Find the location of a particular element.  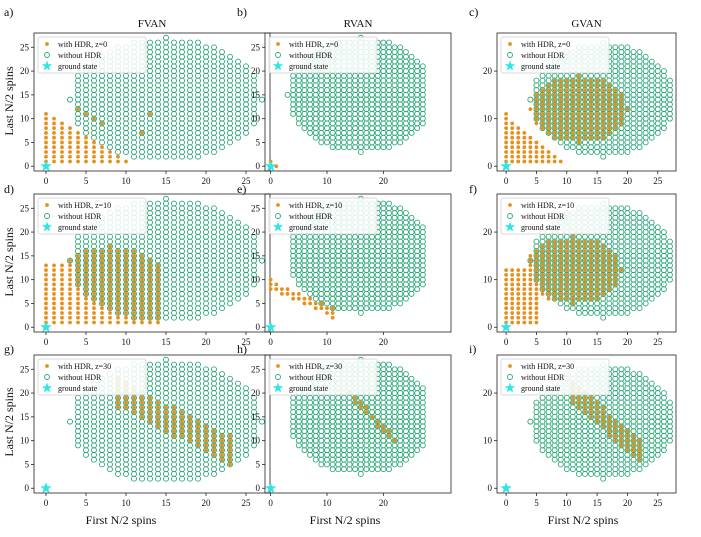

legend-hdr-marker is located at coordinates (47, 205).